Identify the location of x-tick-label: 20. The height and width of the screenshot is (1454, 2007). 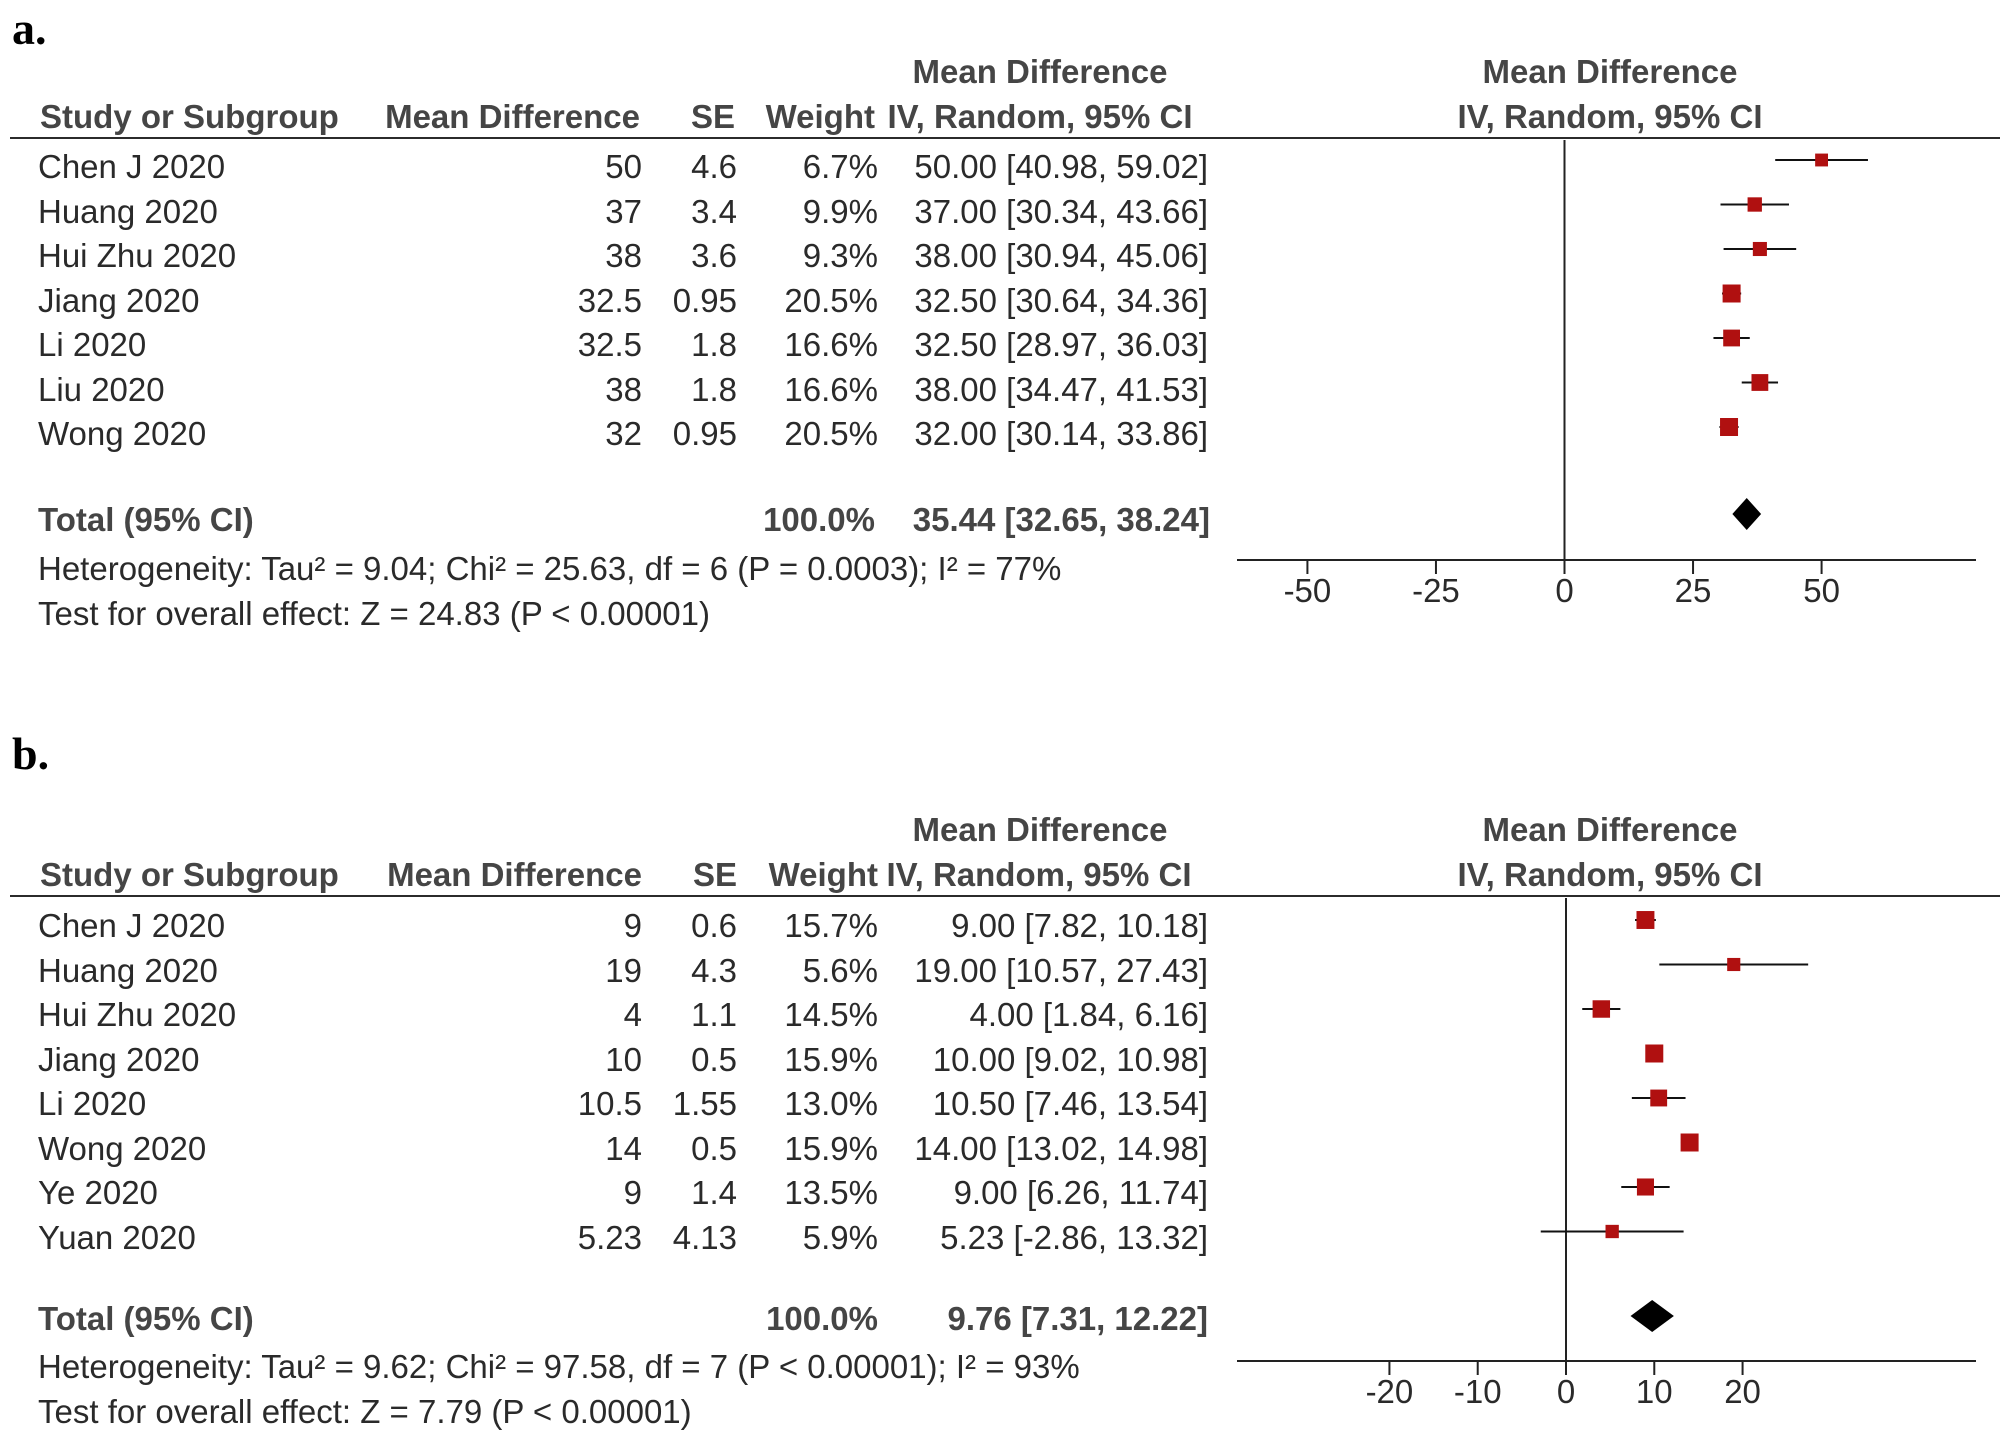
(1742, 1391).